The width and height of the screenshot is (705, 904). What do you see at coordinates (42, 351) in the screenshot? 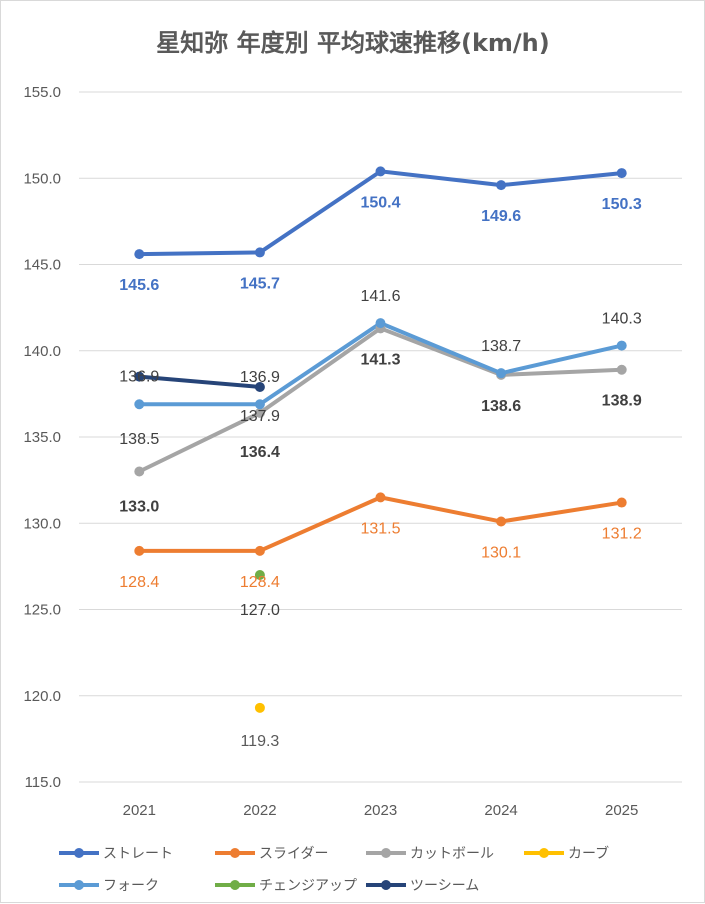
I see `y-tick-label: 140.0` at bounding box center [42, 351].